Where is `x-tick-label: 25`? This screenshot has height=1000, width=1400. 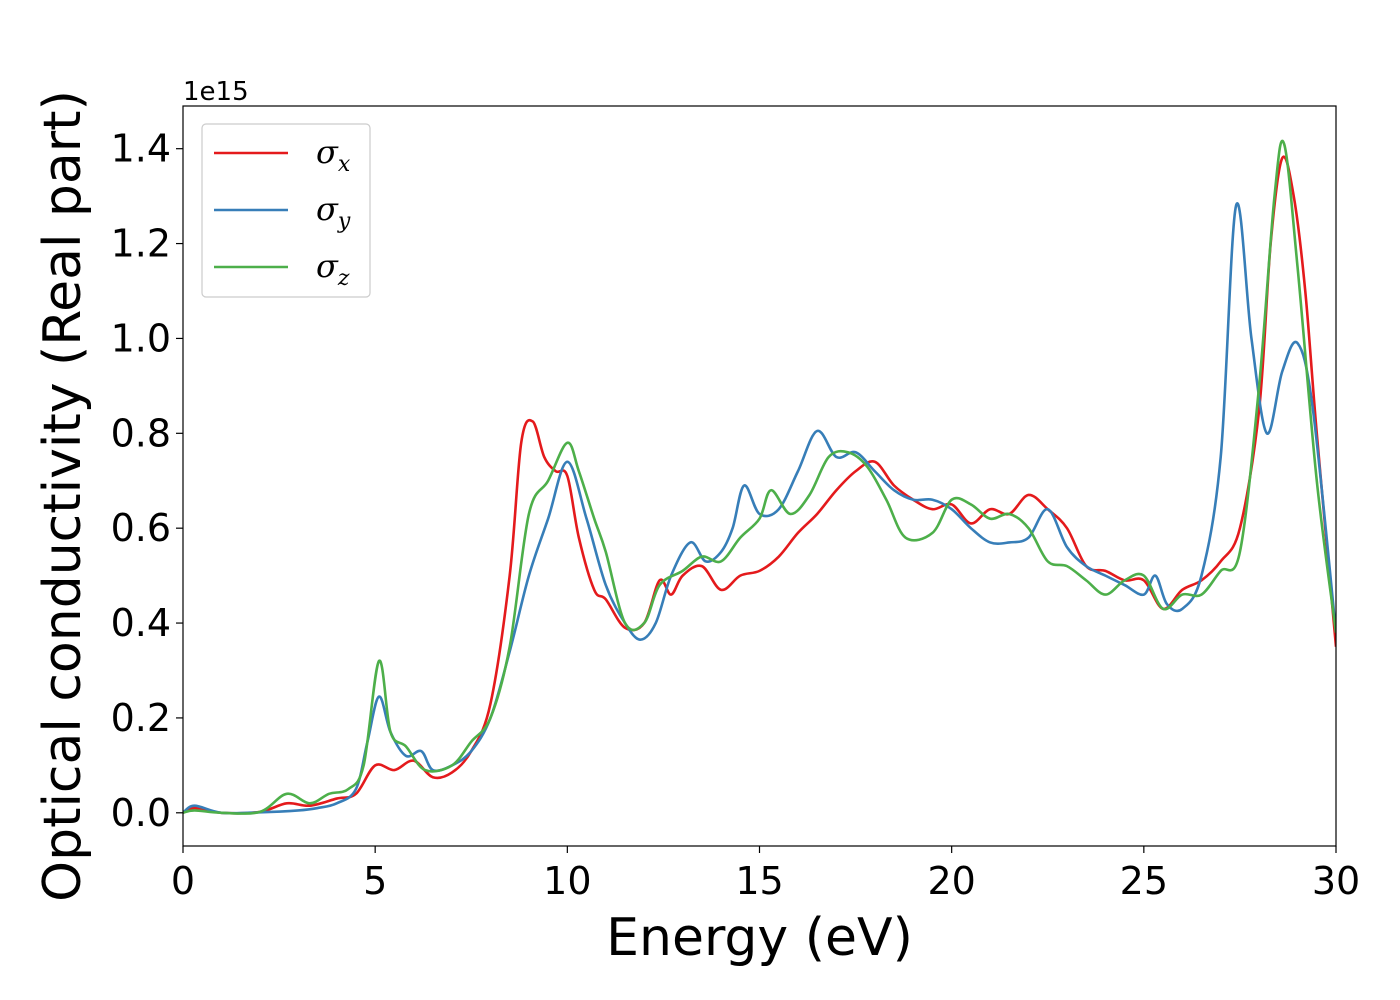 x-tick-label: 25 is located at coordinates (1144, 881).